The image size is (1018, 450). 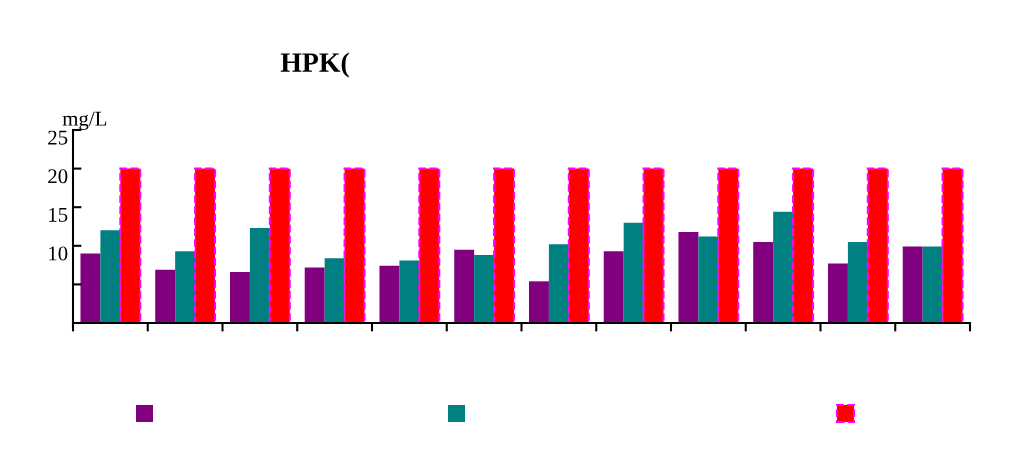 What do you see at coordinates (58, 253) in the screenshot?
I see `y-tick-label: 10` at bounding box center [58, 253].